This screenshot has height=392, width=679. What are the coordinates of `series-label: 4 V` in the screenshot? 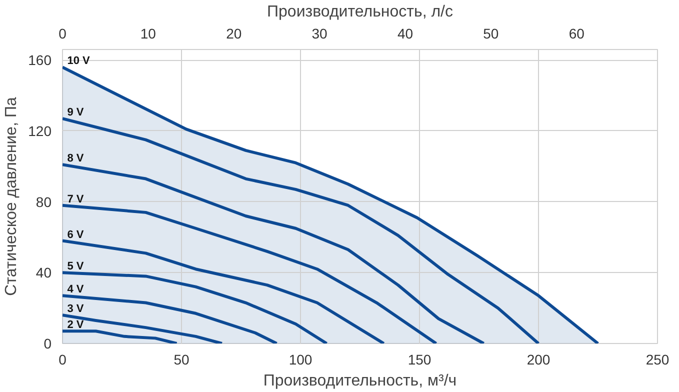 It's located at (75, 290).